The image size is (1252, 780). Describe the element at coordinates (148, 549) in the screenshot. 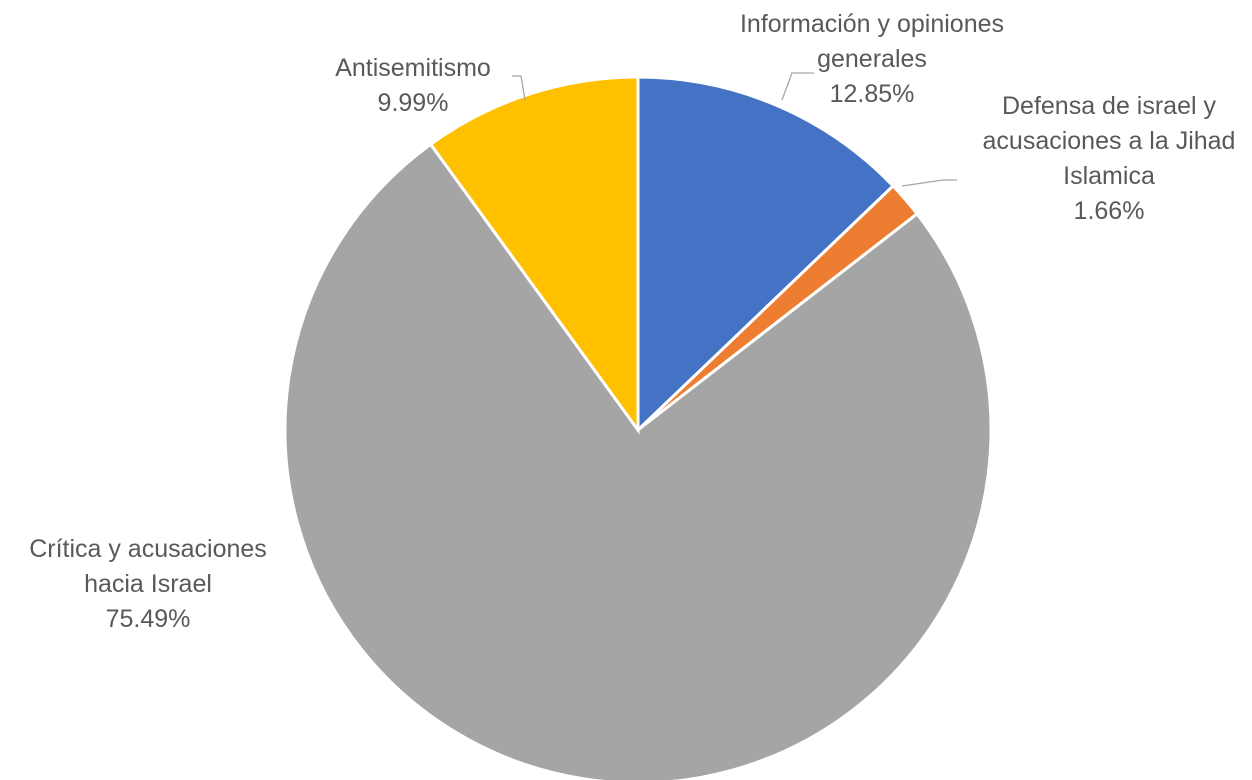

I see `data-label-category-2: Crítica y acusaciones` at that location.